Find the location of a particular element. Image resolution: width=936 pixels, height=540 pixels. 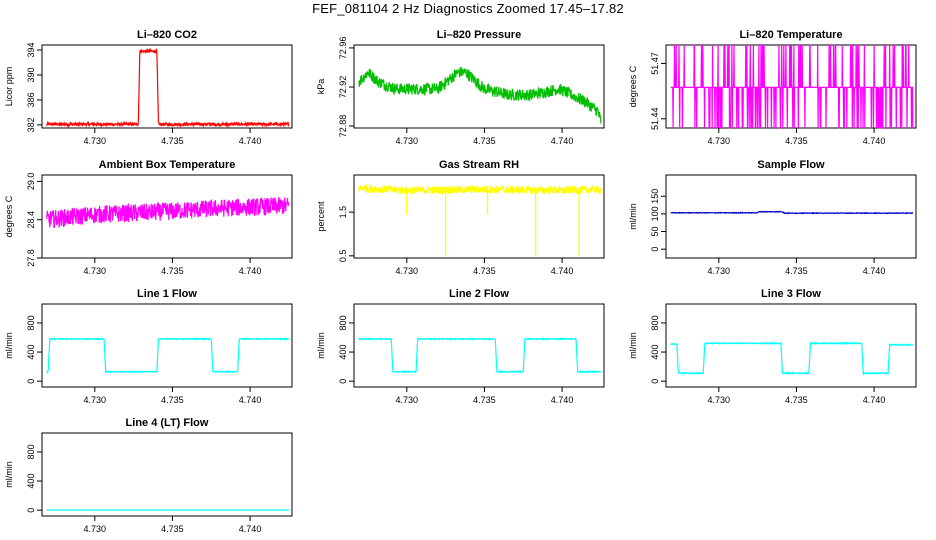

y-tick-label: 51.44 is located at coordinates (655, 119).